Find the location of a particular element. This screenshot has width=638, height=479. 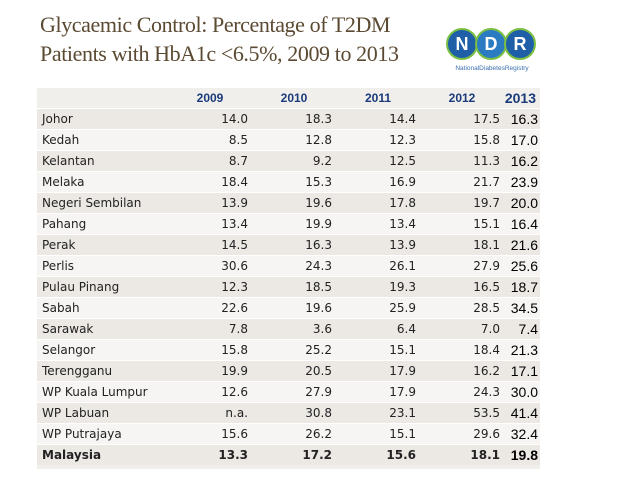

ndr-logo: N D R NationalDiabetesRegistry is located at coordinates (490, 53).